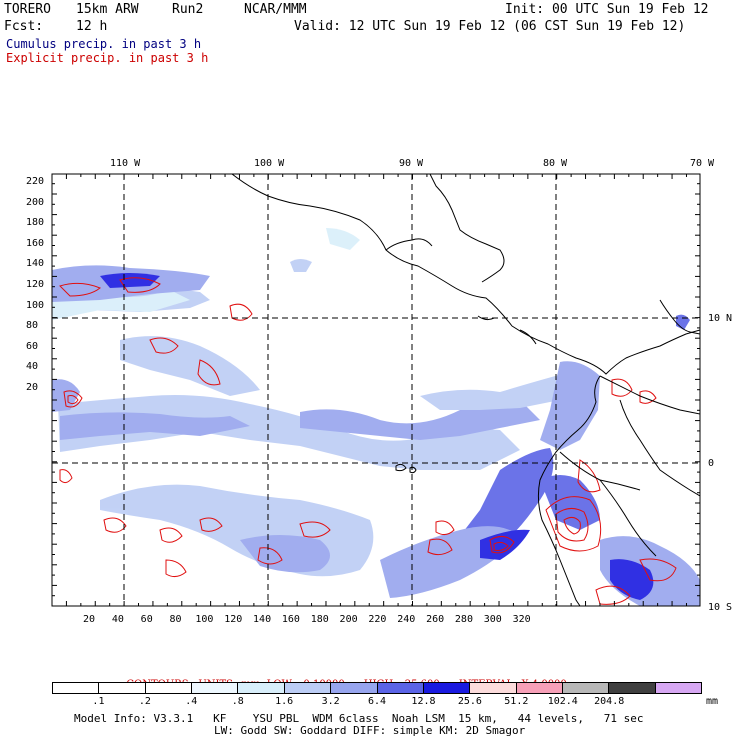 The image size is (740, 740). I want to click on organization: NCAR/MMM, so click(275, 9).